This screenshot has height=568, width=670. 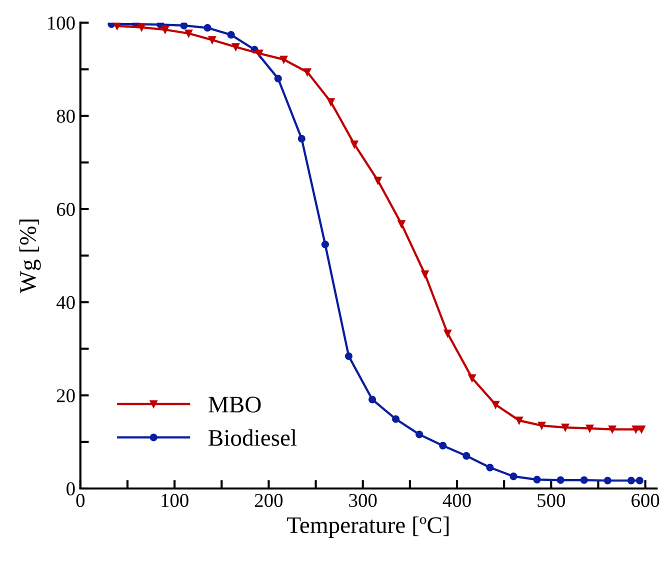 What do you see at coordinates (61, 23) in the screenshot?
I see `y-tick-label: 100` at bounding box center [61, 23].